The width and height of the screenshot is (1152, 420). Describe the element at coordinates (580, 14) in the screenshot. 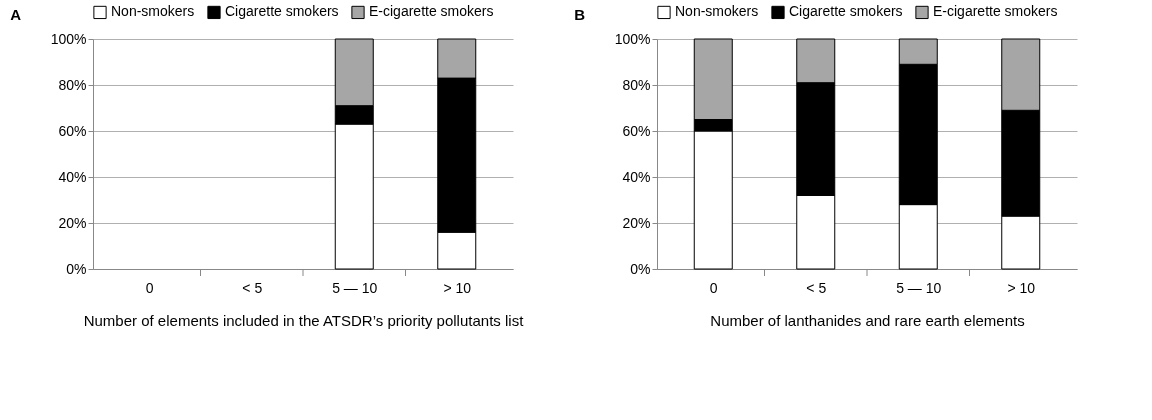

I see `chart-title: B` at that location.